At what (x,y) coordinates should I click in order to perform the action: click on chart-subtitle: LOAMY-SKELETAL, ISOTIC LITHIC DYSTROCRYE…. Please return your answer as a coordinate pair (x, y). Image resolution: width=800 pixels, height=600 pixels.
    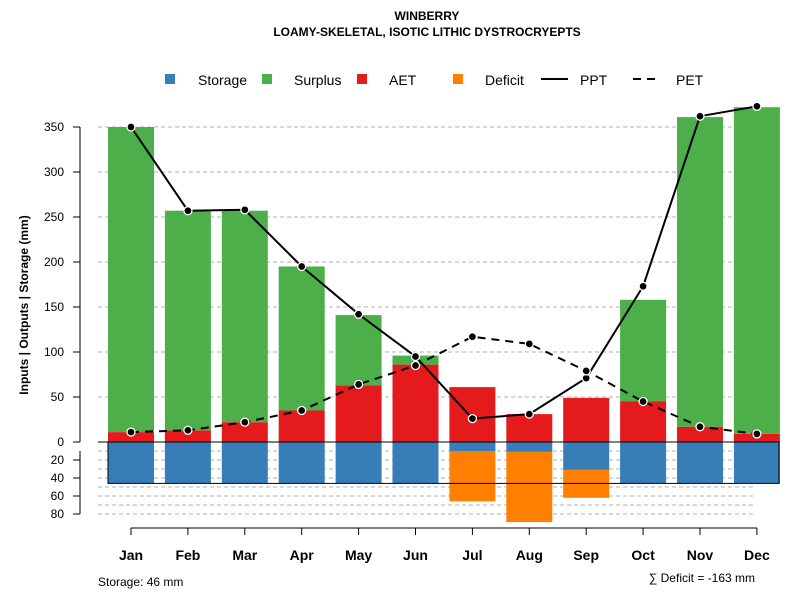
    Looking at the image, I should click on (426, 32).